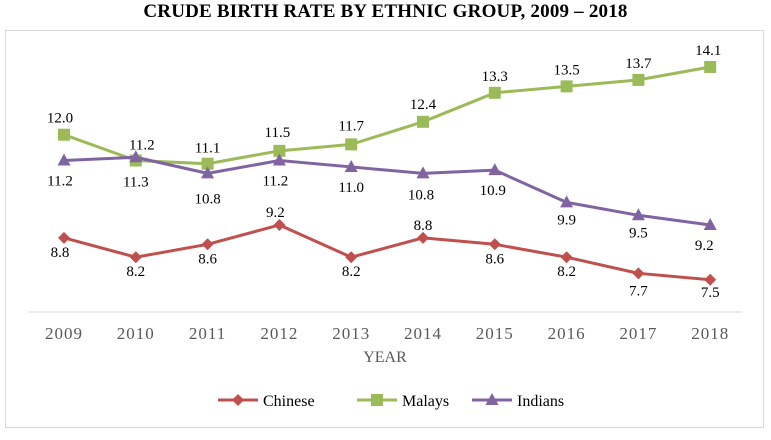 The width and height of the screenshot is (771, 440). What do you see at coordinates (136, 333) in the screenshot?
I see `x-tick-label: 2010` at bounding box center [136, 333].